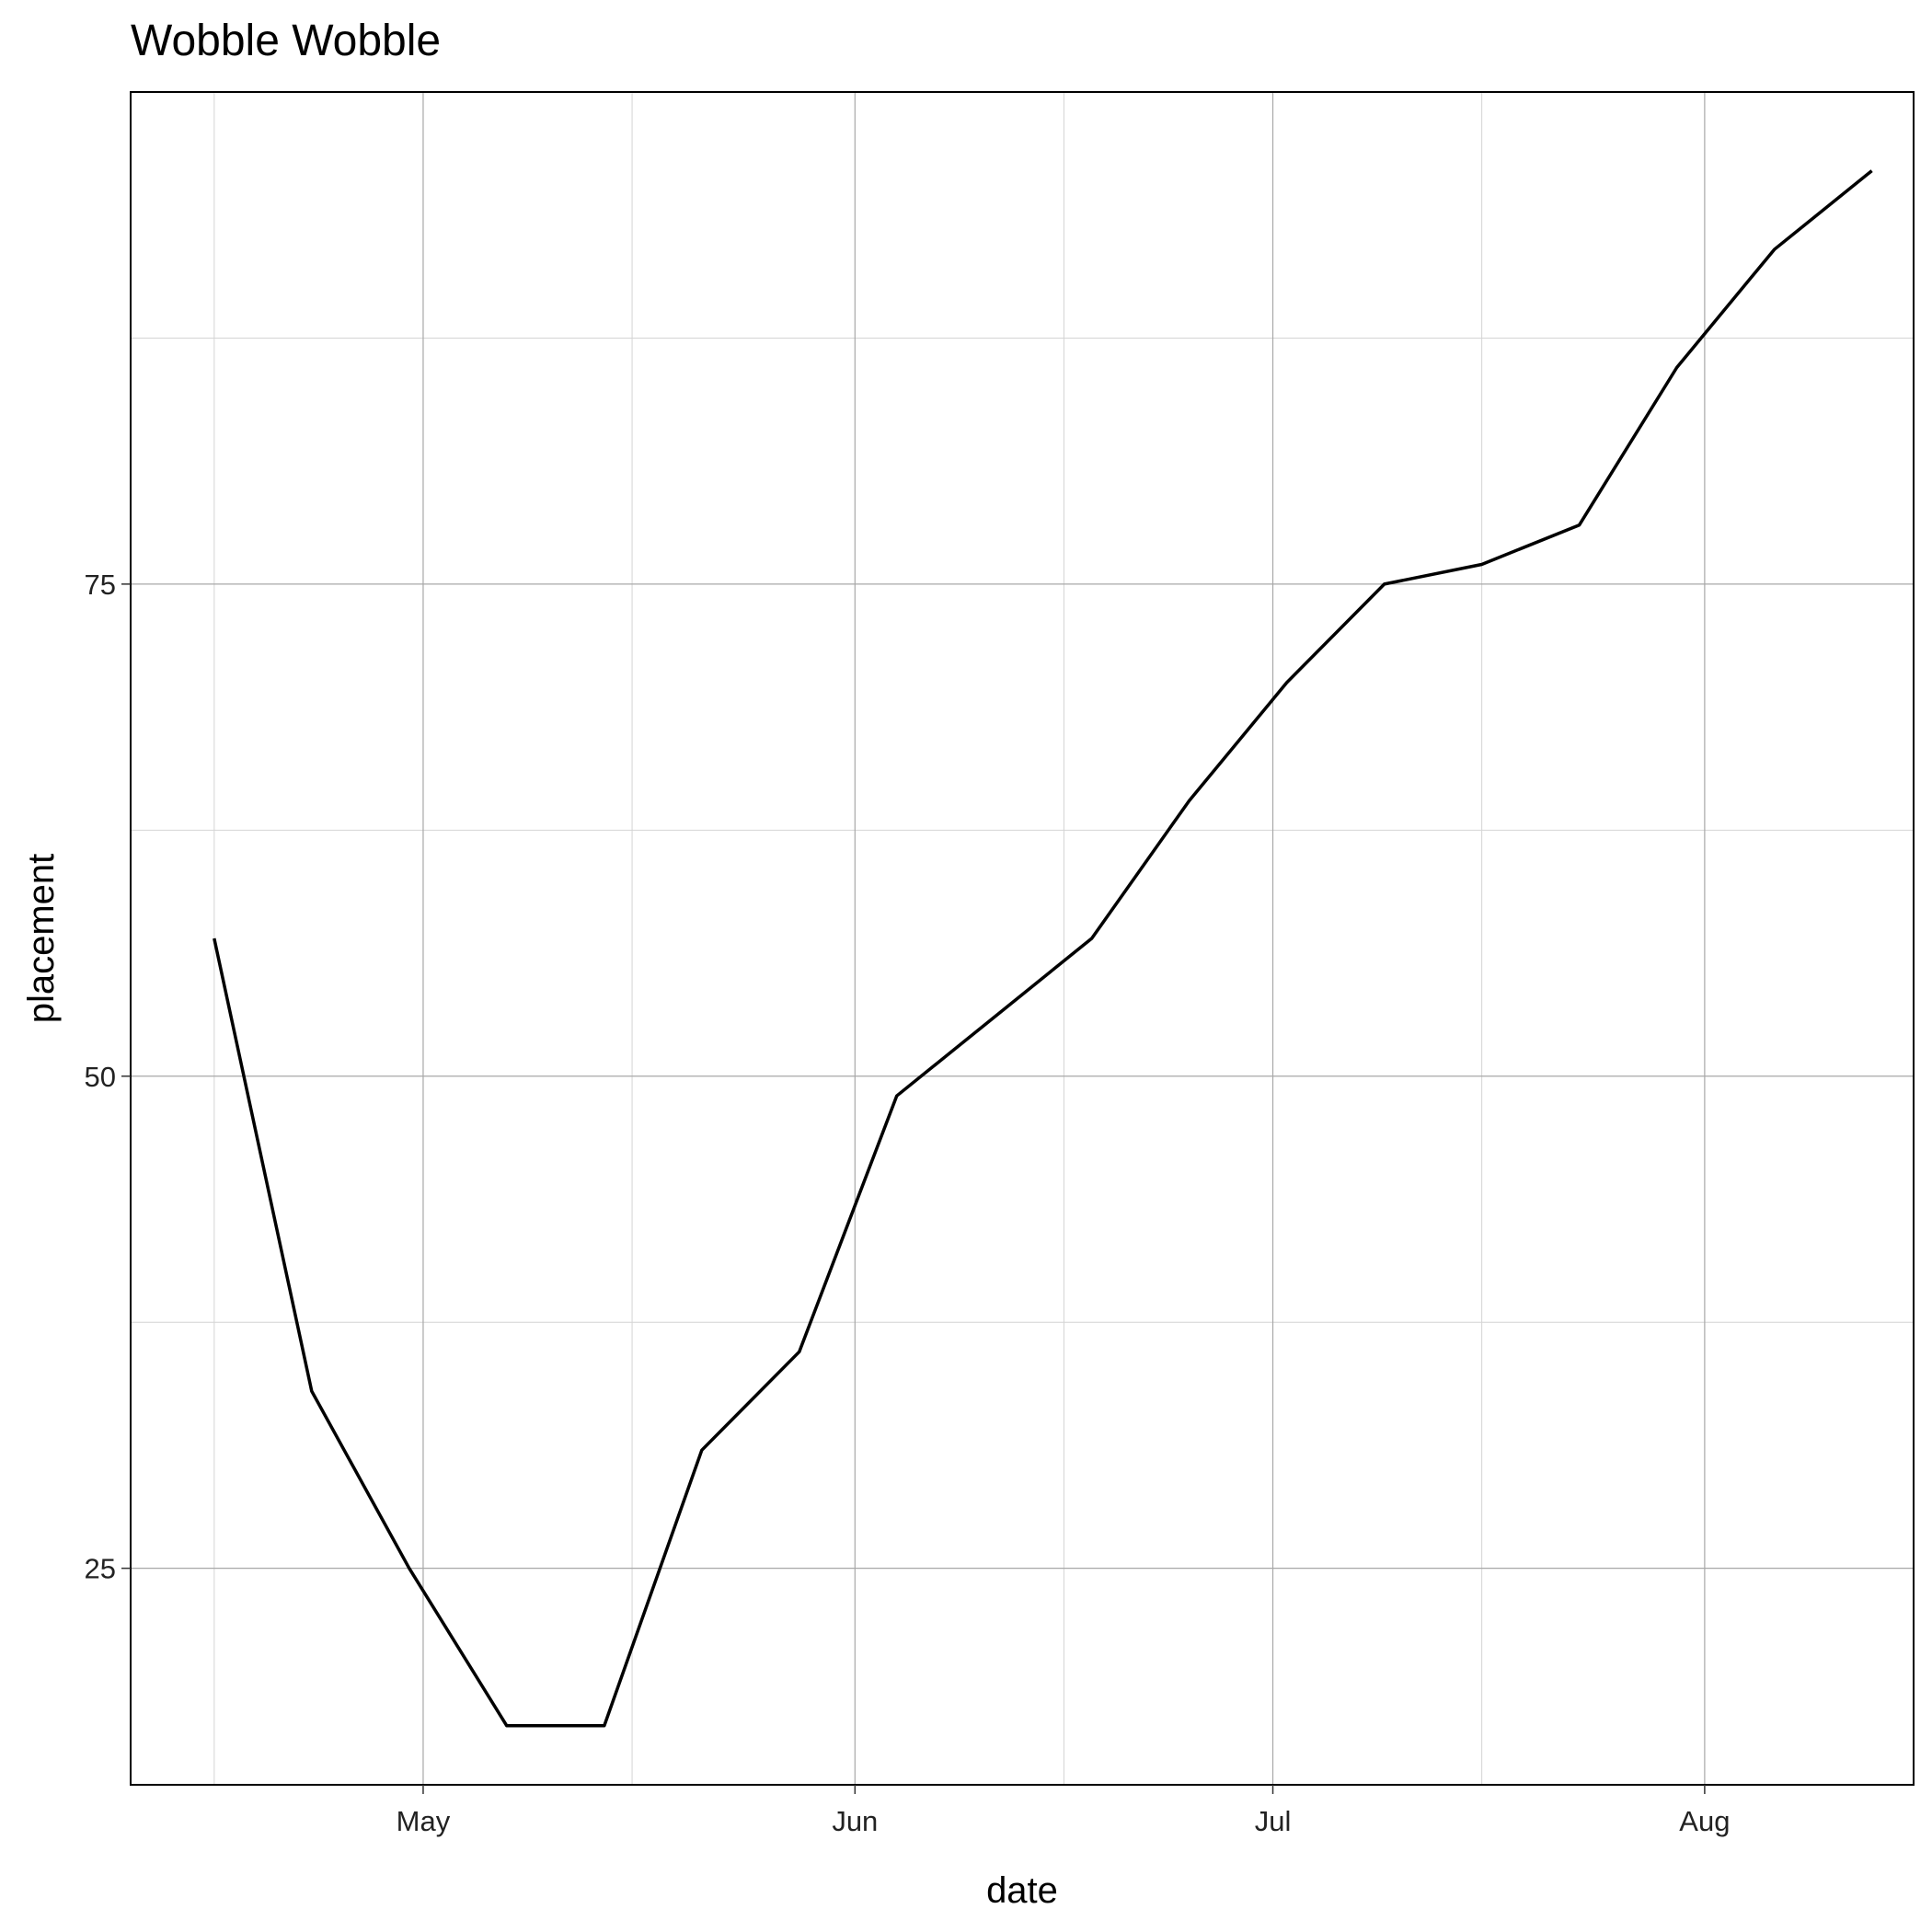 The width and height of the screenshot is (1932, 1932). What do you see at coordinates (424, 1821) in the screenshot?
I see `x-tick-label: May` at bounding box center [424, 1821].